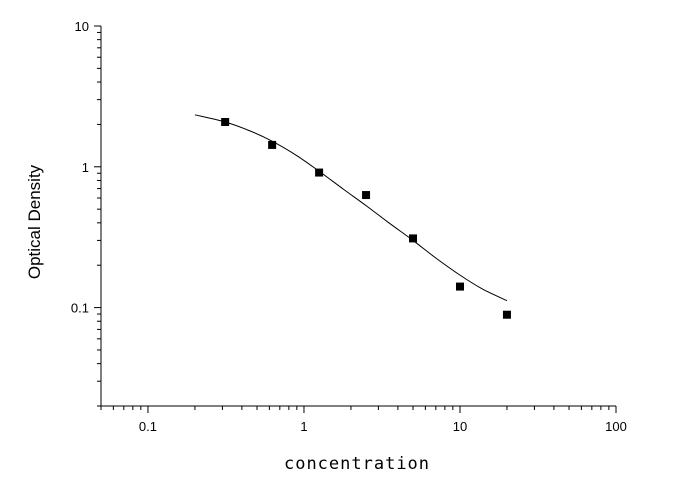  I want to click on x-tick-label: 100, so click(616, 426).